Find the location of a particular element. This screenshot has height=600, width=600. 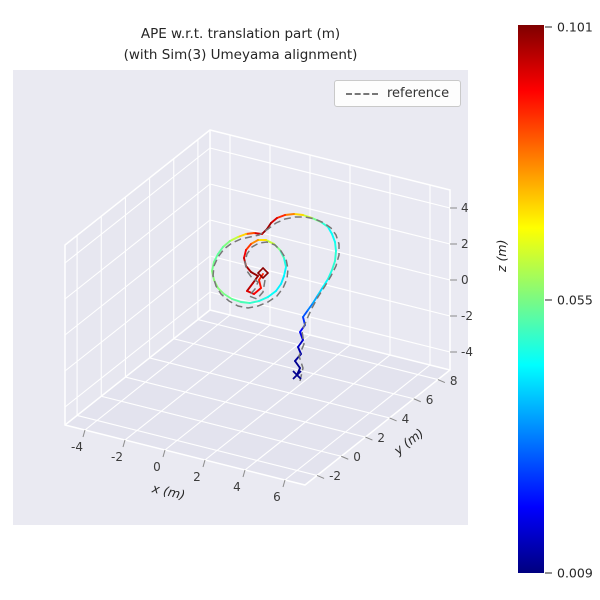

legend: reference is located at coordinates (398, 93).